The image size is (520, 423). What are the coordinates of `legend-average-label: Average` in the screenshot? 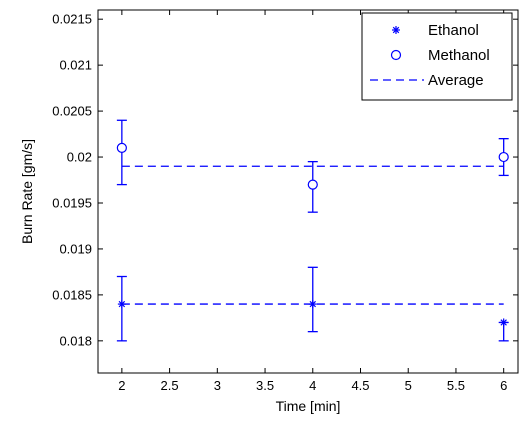 It's located at (456, 80).